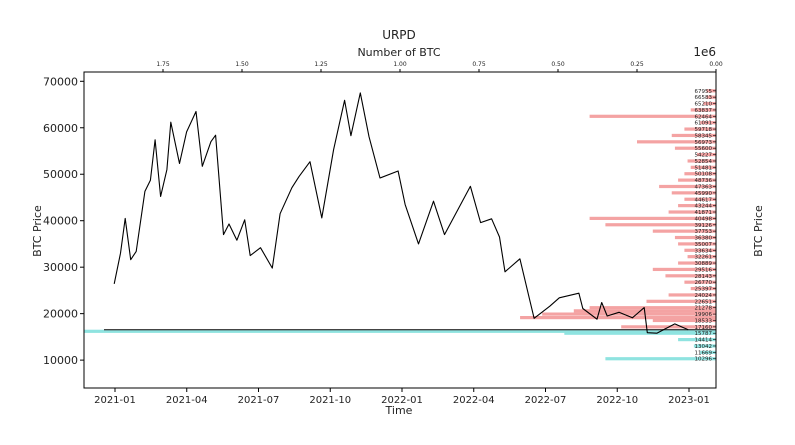  I want to click on x2-multiplier: 1e6, so click(704, 52).